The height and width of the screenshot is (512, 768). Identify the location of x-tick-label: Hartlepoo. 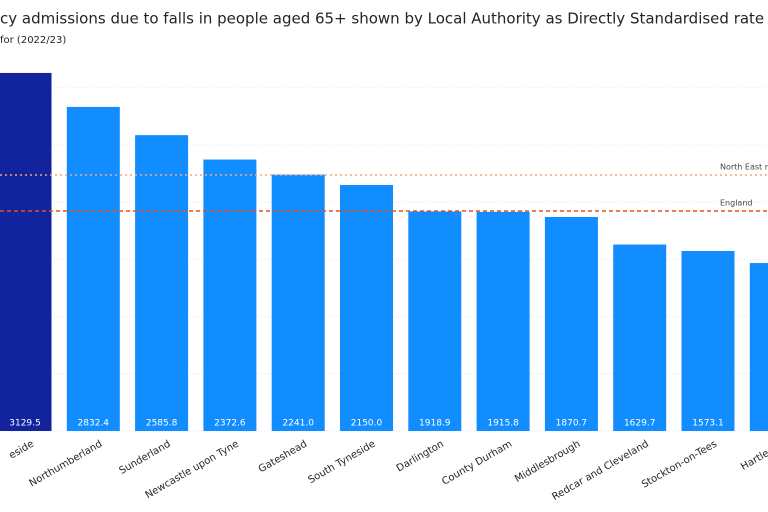
(753, 456).